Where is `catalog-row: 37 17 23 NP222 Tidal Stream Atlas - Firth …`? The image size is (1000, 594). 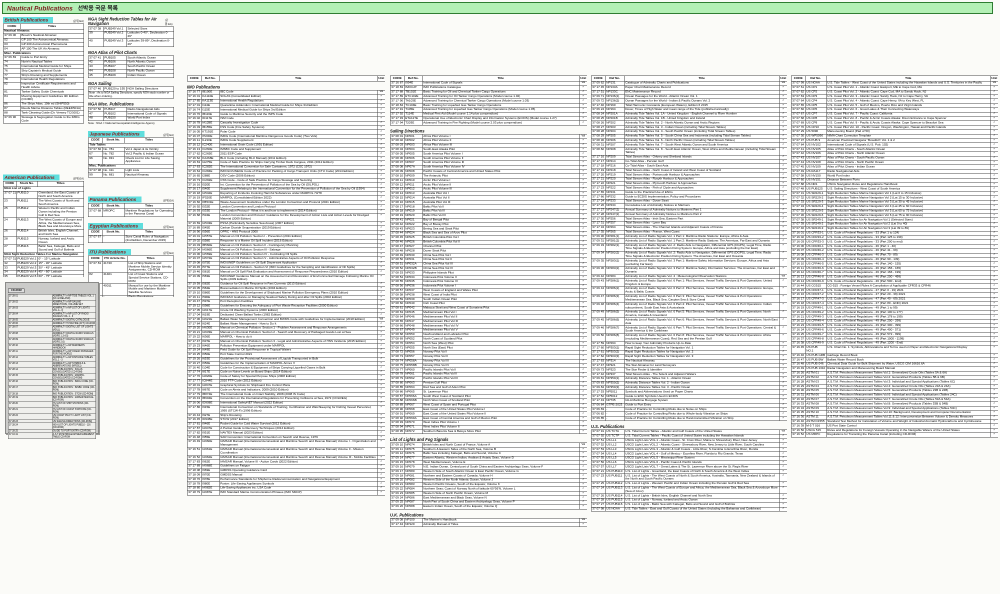 catalog-row: 37 17 23 NP222 Tidal Stream Atlas - Firth … is located at coordinates (689, 188).